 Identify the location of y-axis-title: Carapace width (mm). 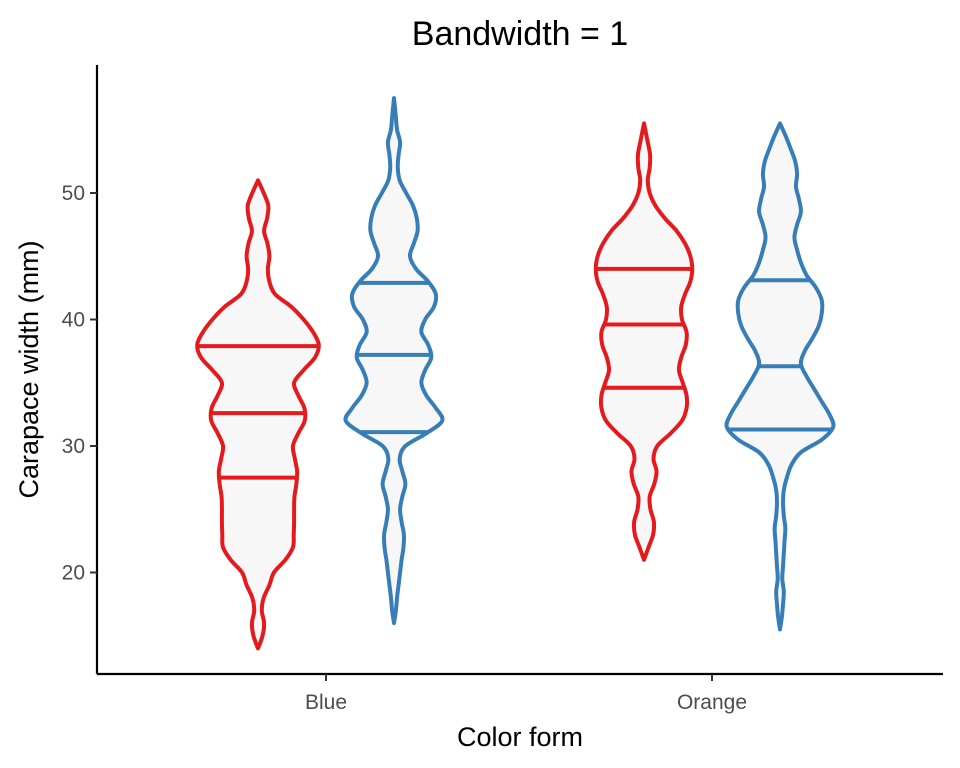
(29, 369).